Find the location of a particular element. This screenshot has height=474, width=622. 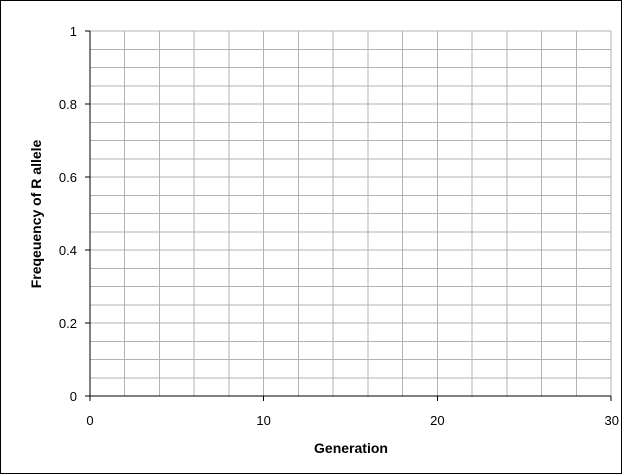

x-tick-label: 20 is located at coordinates (437, 420).